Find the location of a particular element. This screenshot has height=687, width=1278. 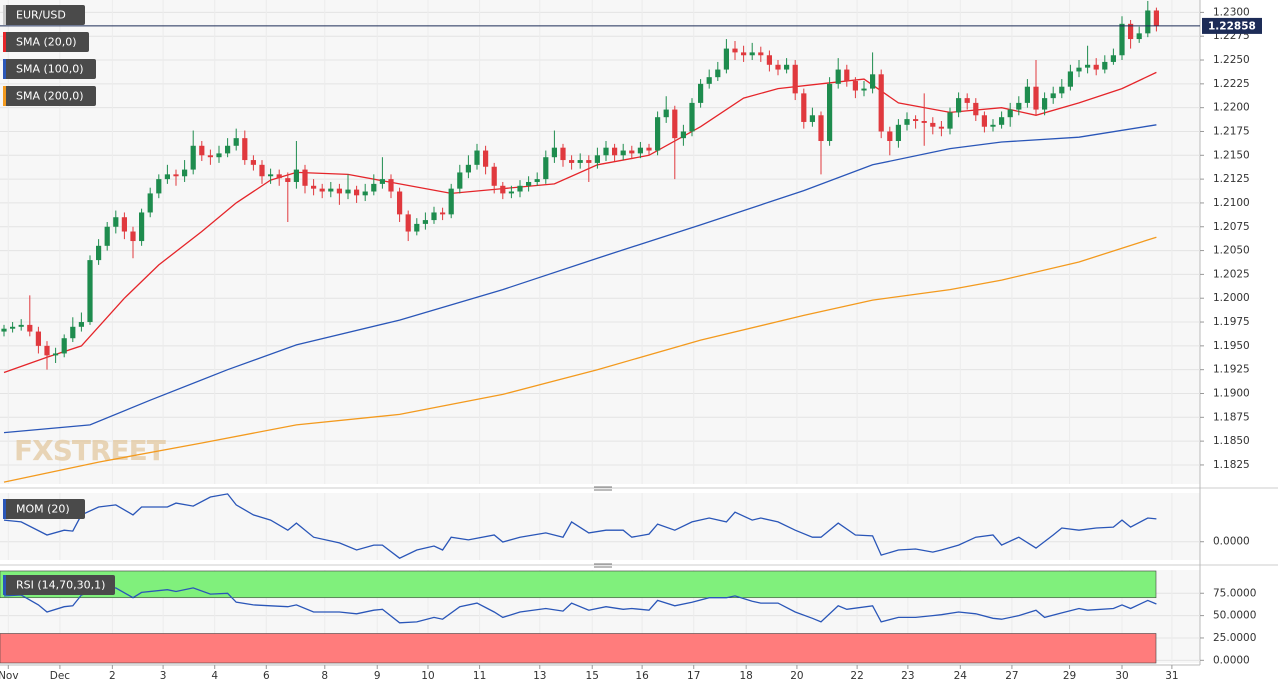

x-tick-label: 10 is located at coordinates (427, 676).